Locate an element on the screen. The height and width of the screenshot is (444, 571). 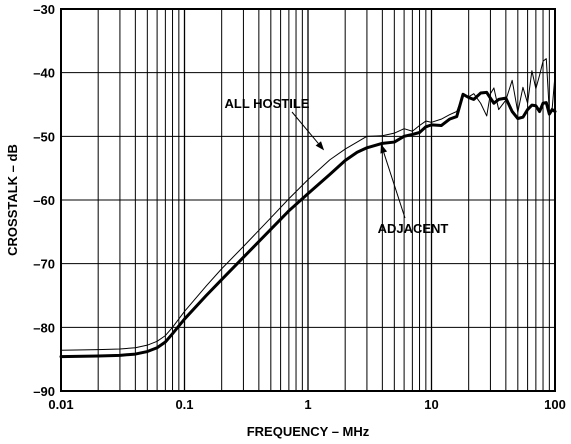
x-tick-label: 100 is located at coordinates (555, 404).